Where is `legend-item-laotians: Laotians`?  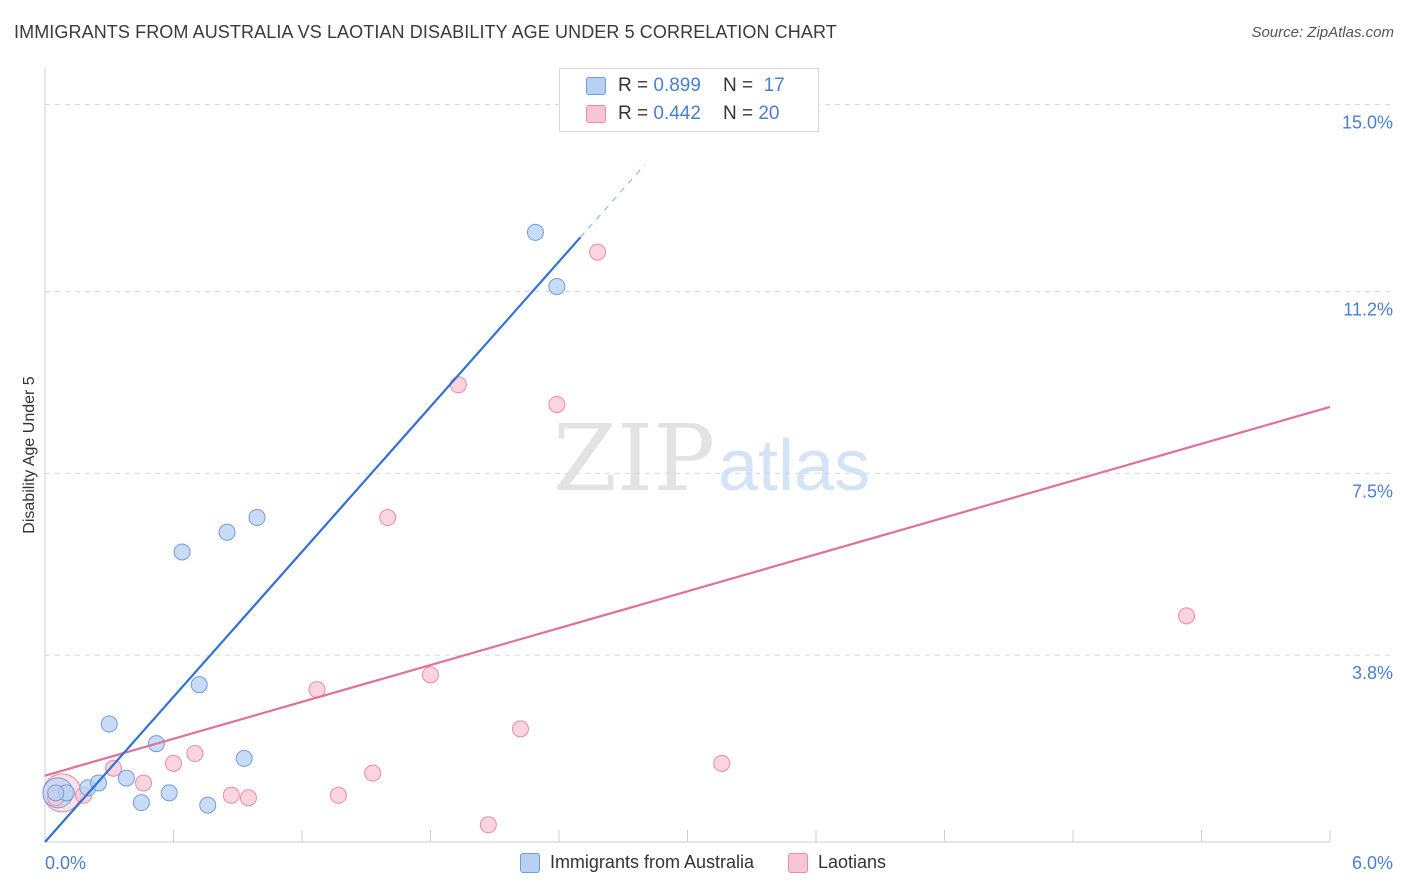 legend-item-laotians: Laotians is located at coordinates (837, 862).